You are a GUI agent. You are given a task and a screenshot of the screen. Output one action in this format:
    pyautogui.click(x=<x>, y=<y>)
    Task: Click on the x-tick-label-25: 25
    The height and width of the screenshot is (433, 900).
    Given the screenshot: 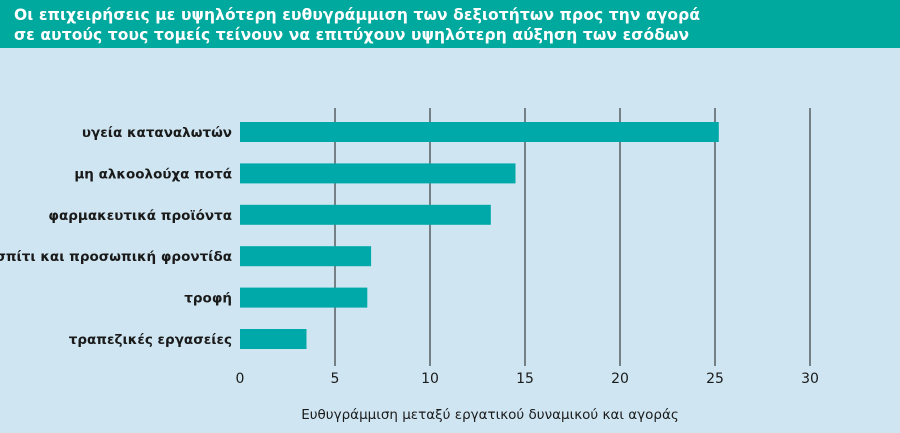 What is the action you would take?
    pyautogui.click(x=715, y=379)
    